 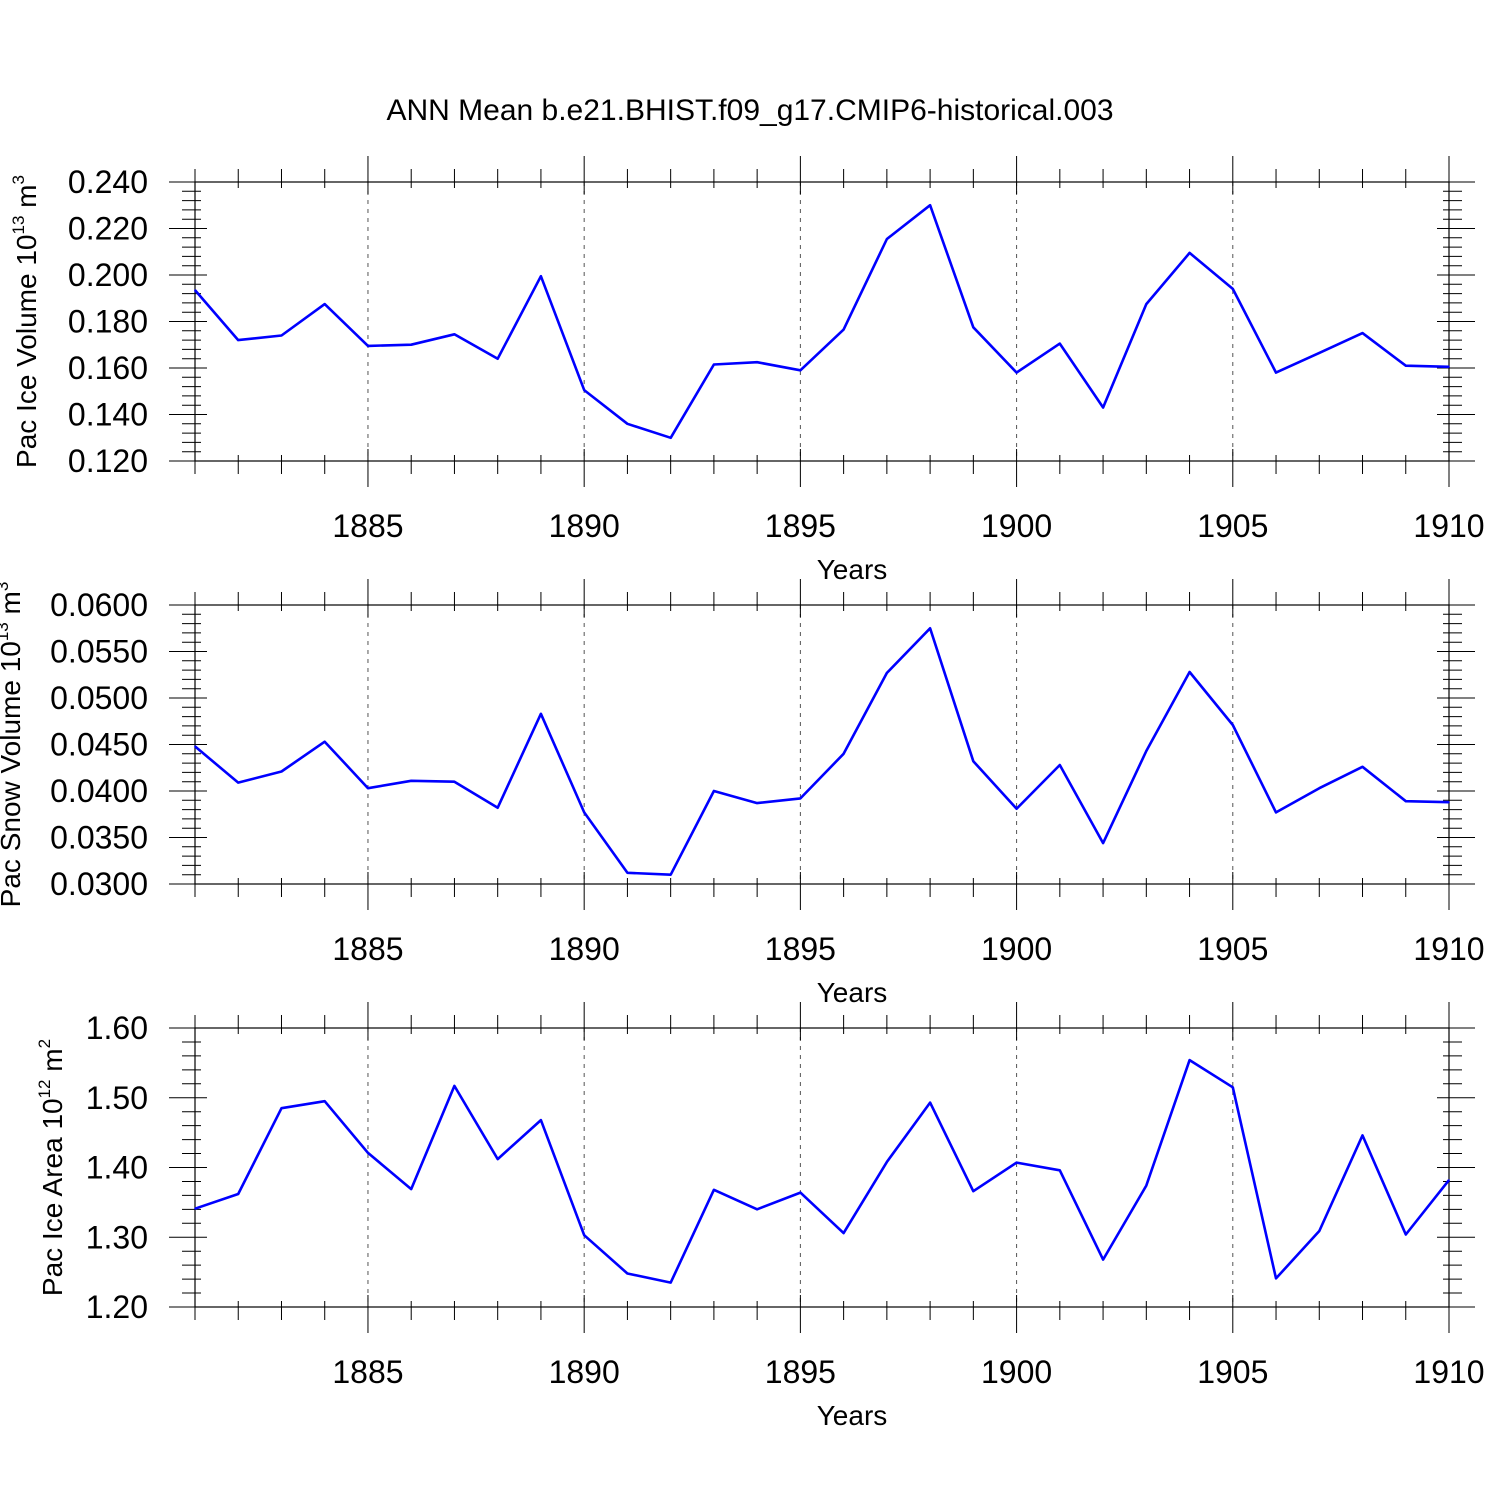 What do you see at coordinates (108, 322) in the screenshot?
I see `y-tick-label: 0.180` at bounding box center [108, 322].